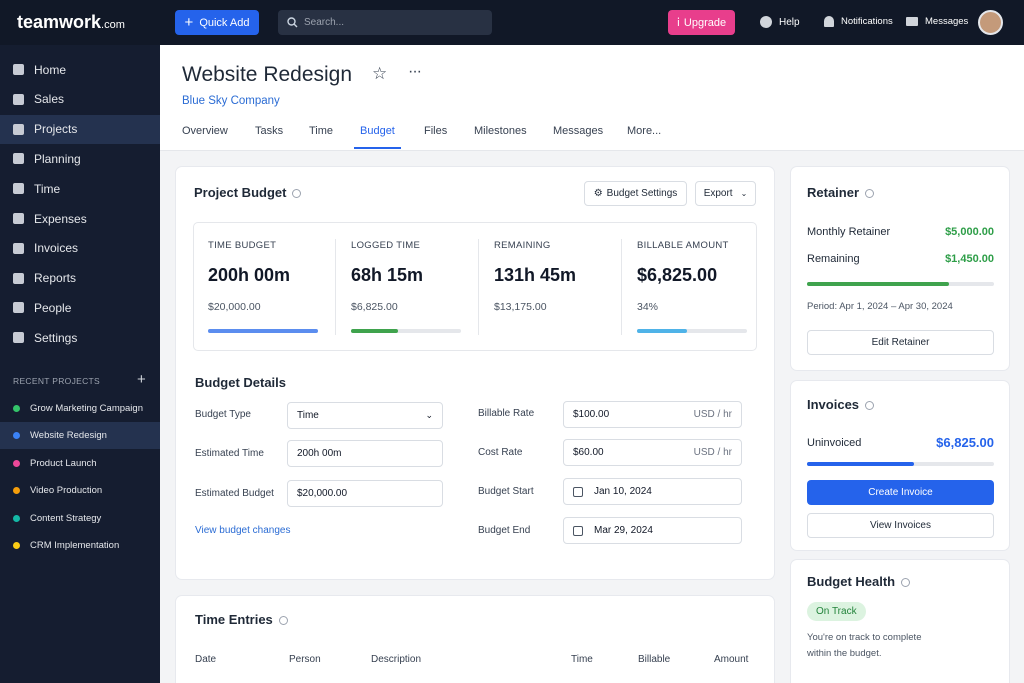 This screenshot has width=1024, height=683. What do you see at coordinates (55, 278) in the screenshot?
I see `nav-label: Reports` at bounding box center [55, 278].